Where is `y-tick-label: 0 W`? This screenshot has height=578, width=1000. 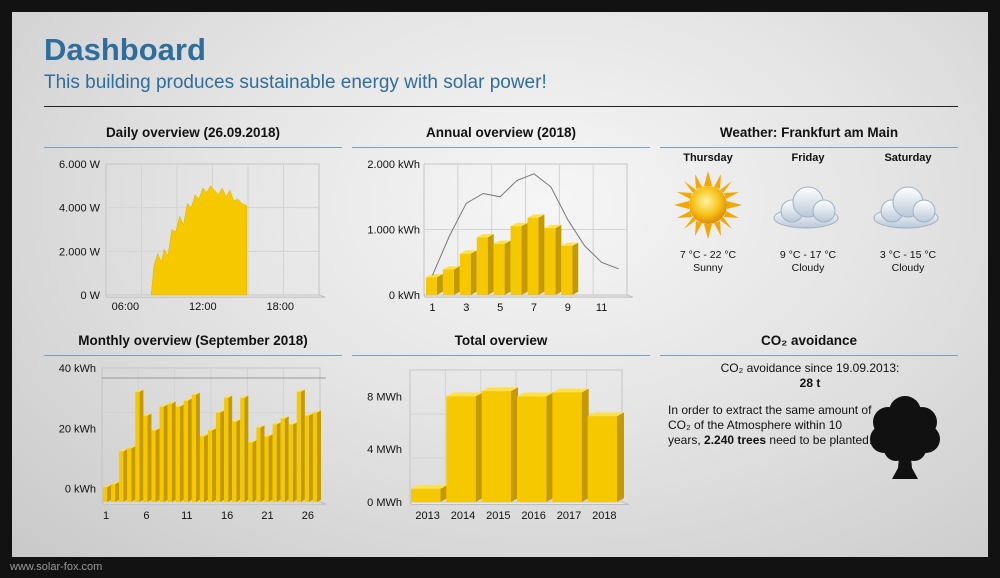
y-tick-label: 0 W is located at coordinates (90, 296).